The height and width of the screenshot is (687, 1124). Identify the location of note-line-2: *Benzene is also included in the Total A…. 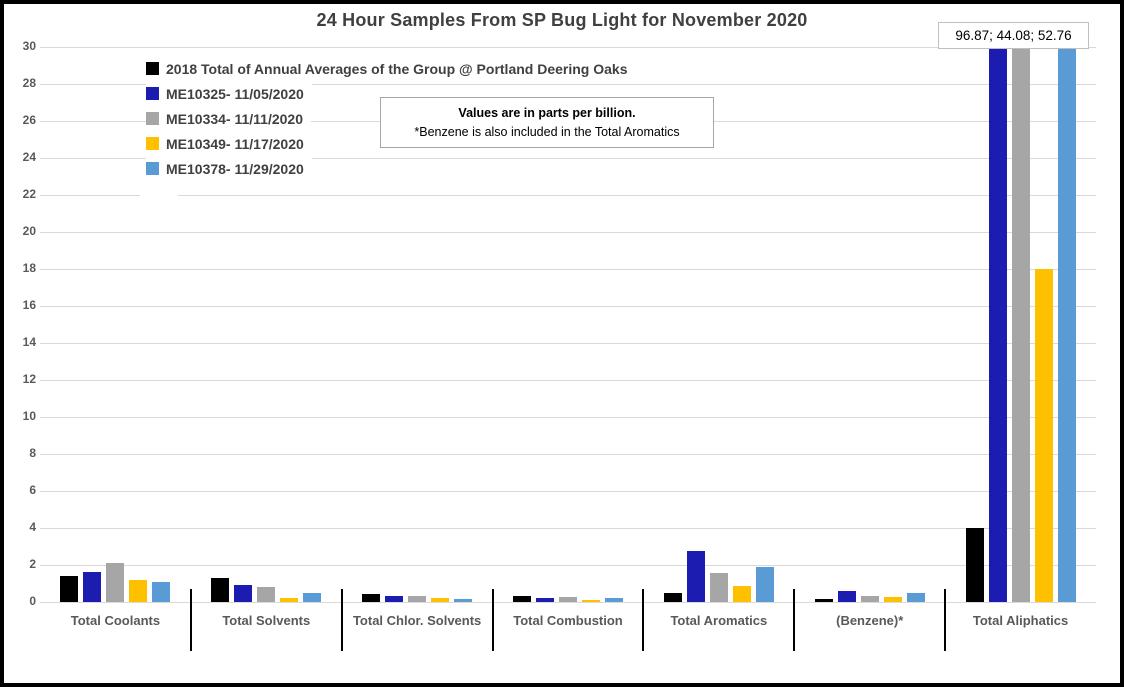
(547, 131).